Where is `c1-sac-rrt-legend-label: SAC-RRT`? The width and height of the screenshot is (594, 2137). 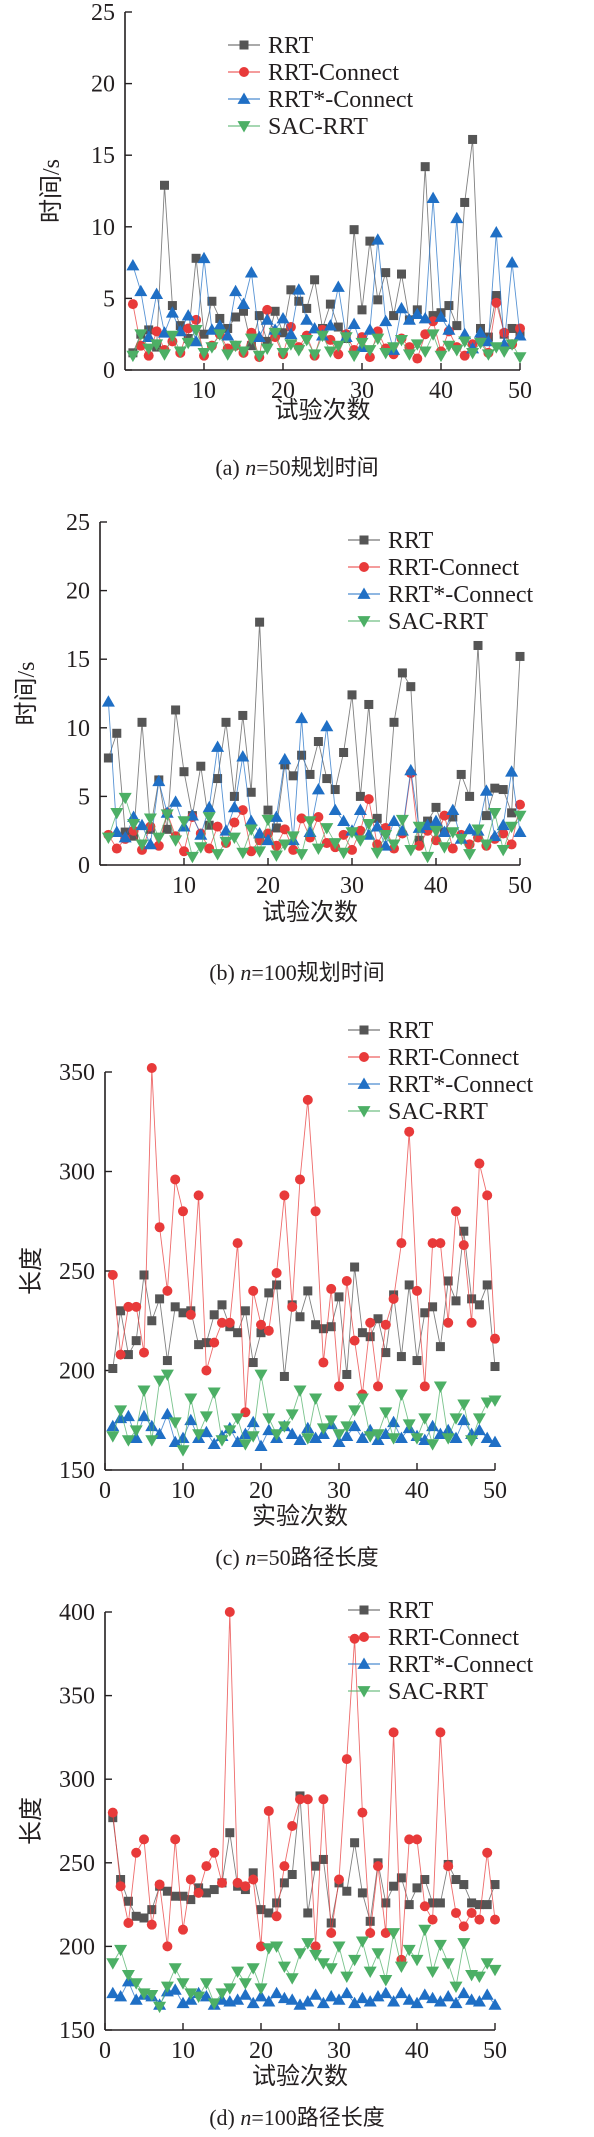 c1-sac-rrt-legend-label: SAC-RRT is located at coordinates (438, 622).